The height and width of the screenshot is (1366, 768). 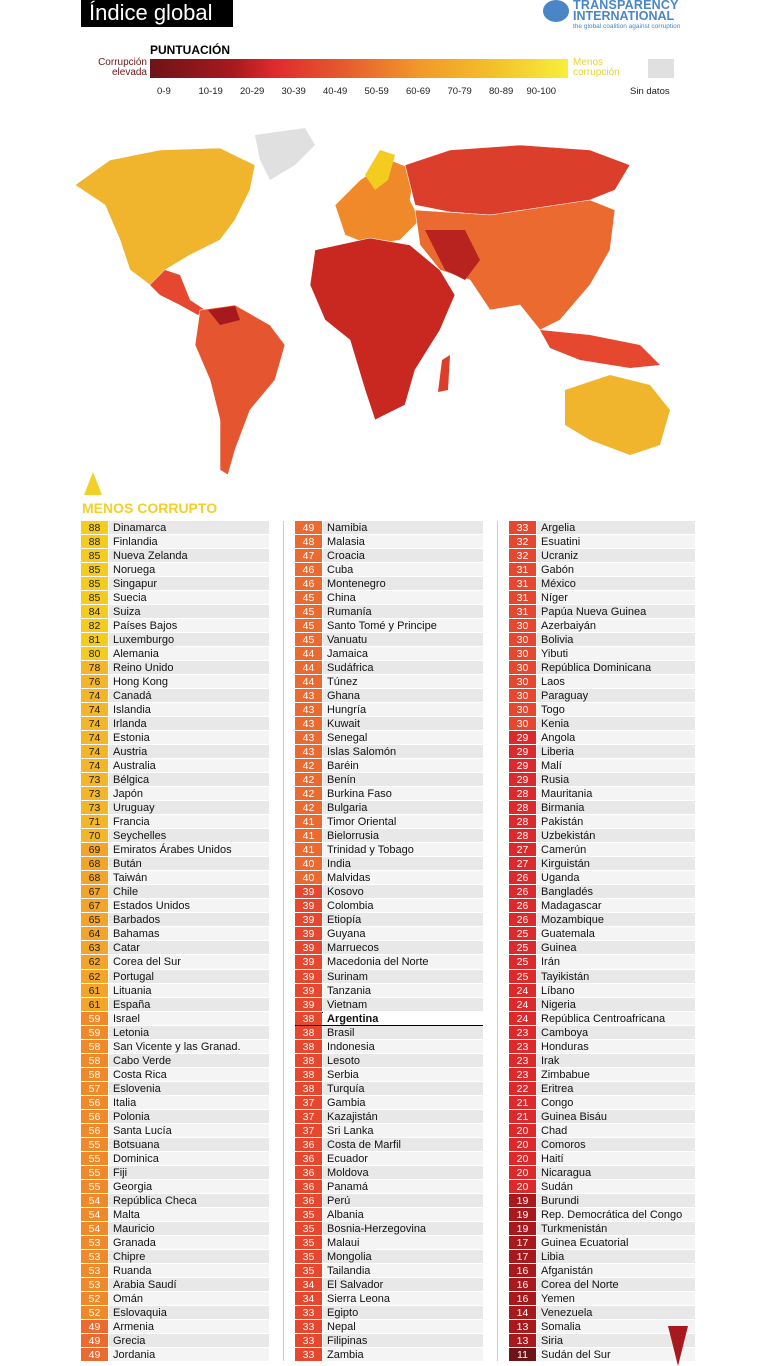 What do you see at coordinates (136, 1144) in the screenshot?
I see `country-name: Botsuana` at bounding box center [136, 1144].